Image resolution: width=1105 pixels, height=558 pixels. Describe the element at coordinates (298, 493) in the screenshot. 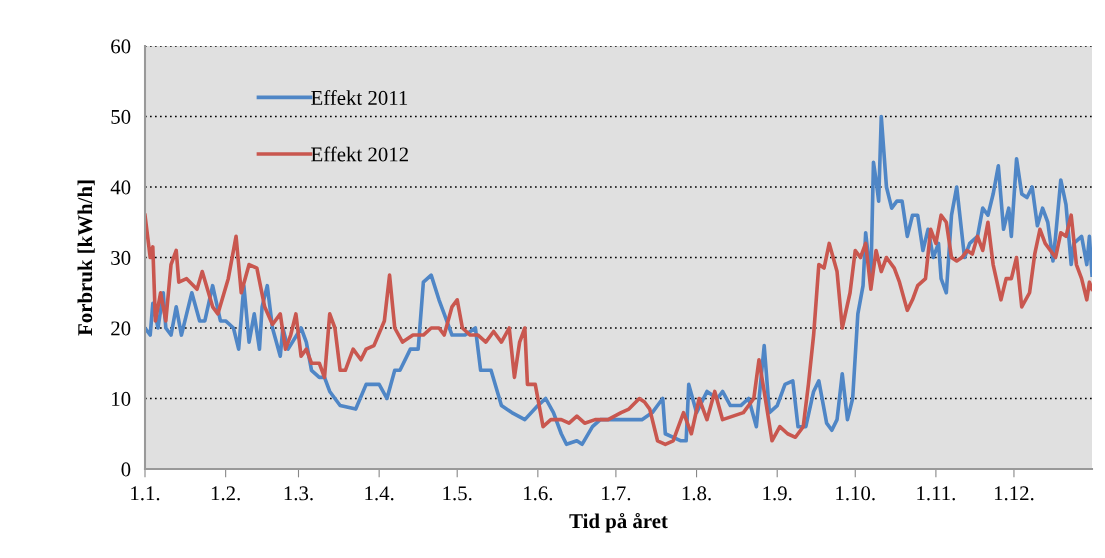

I see `x-tick-label: 1.3.` at that location.